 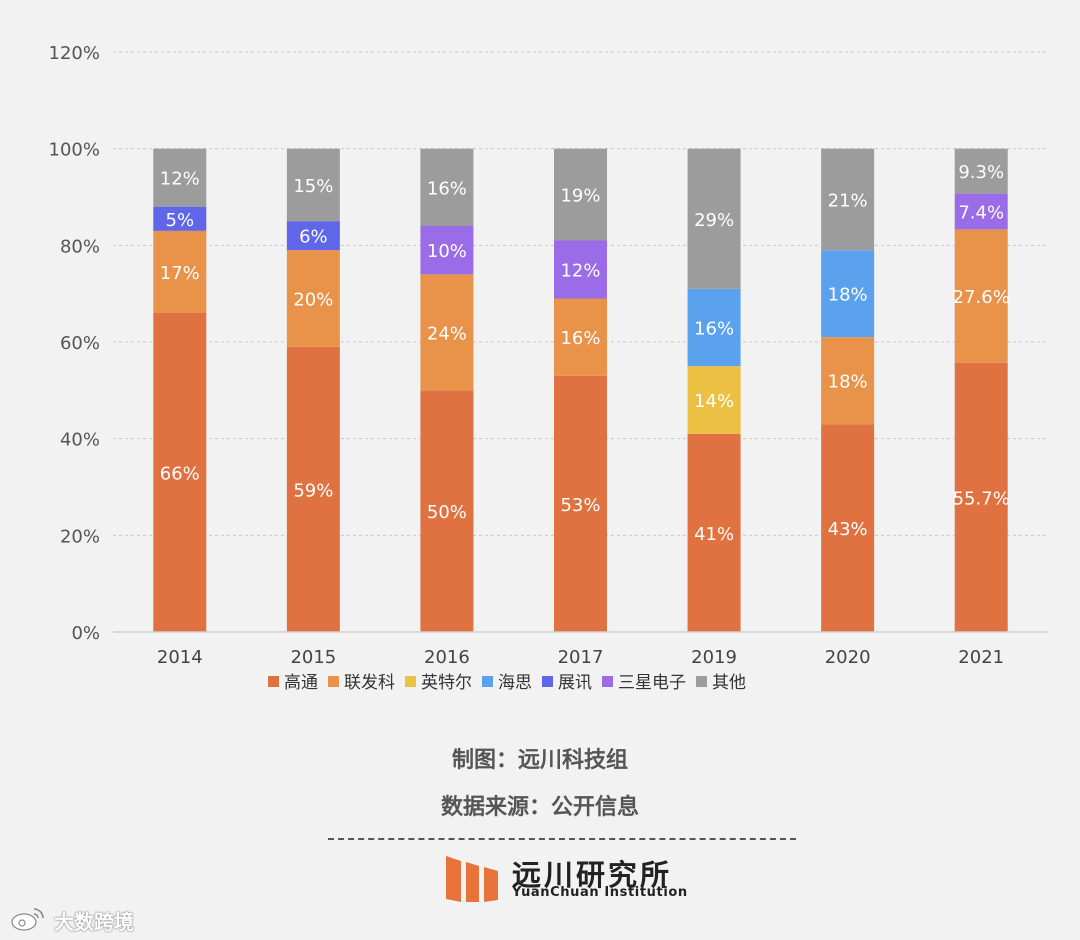 I want to click on data-label: 59%, so click(x=313, y=490).